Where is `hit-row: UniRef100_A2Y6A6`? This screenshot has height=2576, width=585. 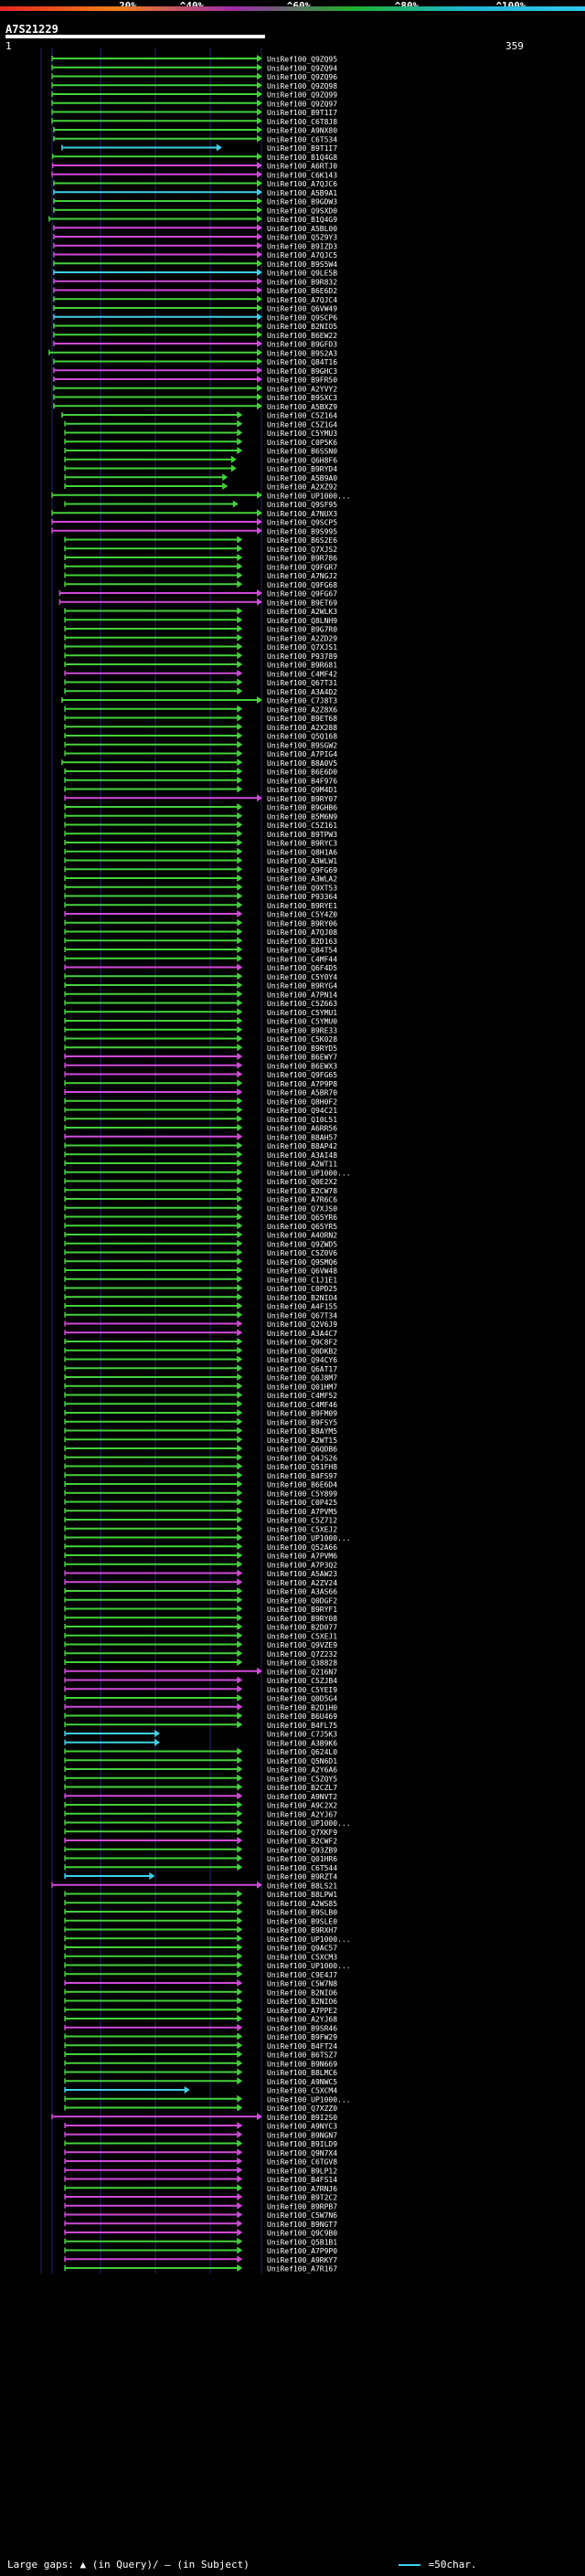
hit-row: UniRef100_A2Y6A6 is located at coordinates (201, 1770).